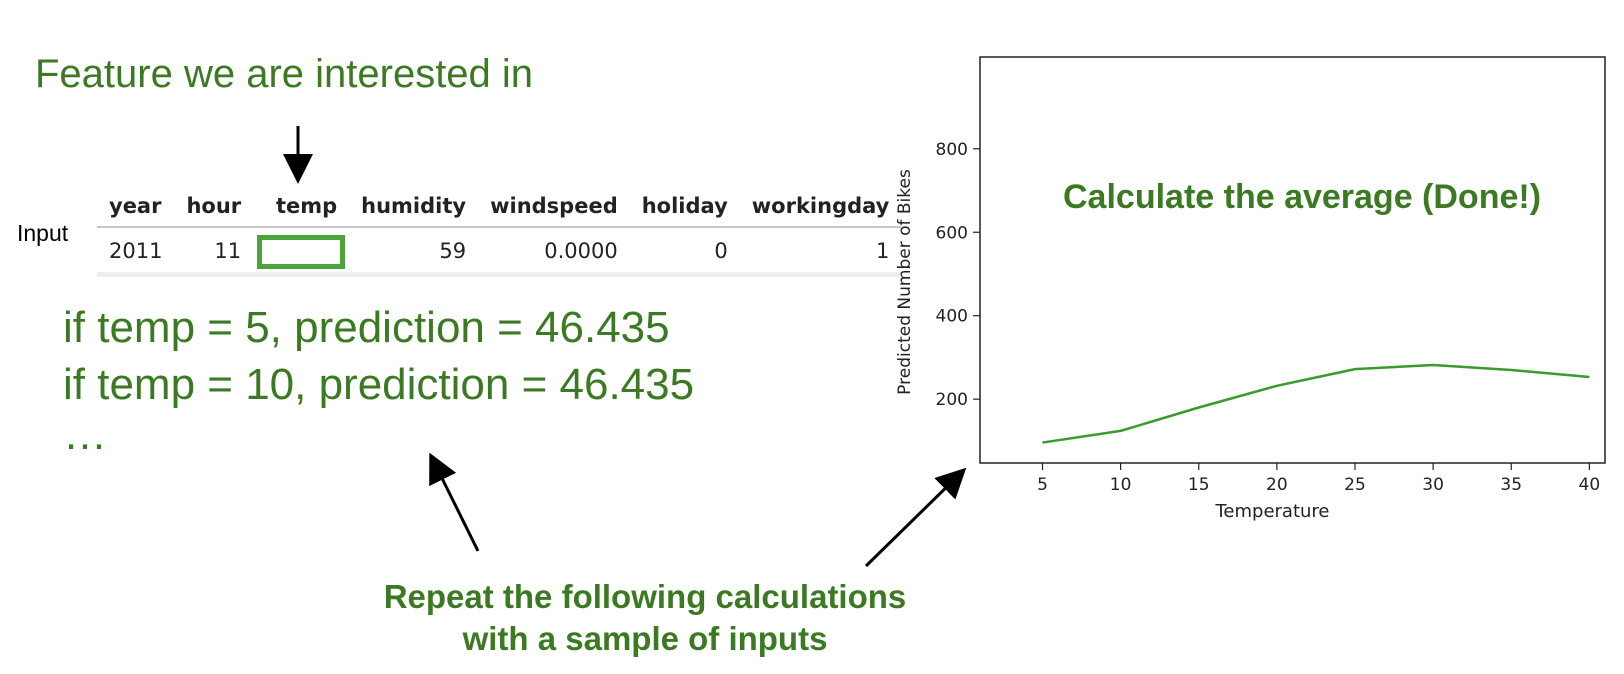 The height and width of the screenshot is (674, 1624). I want to click on column-header-year: year, so click(136, 208).